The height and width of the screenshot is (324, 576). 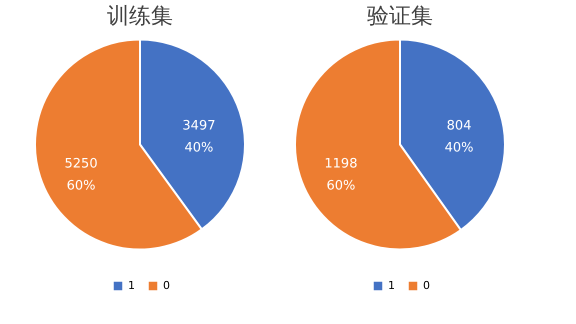 What do you see at coordinates (459, 137) in the screenshot?
I see `data-label: 804 40%` at bounding box center [459, 137].